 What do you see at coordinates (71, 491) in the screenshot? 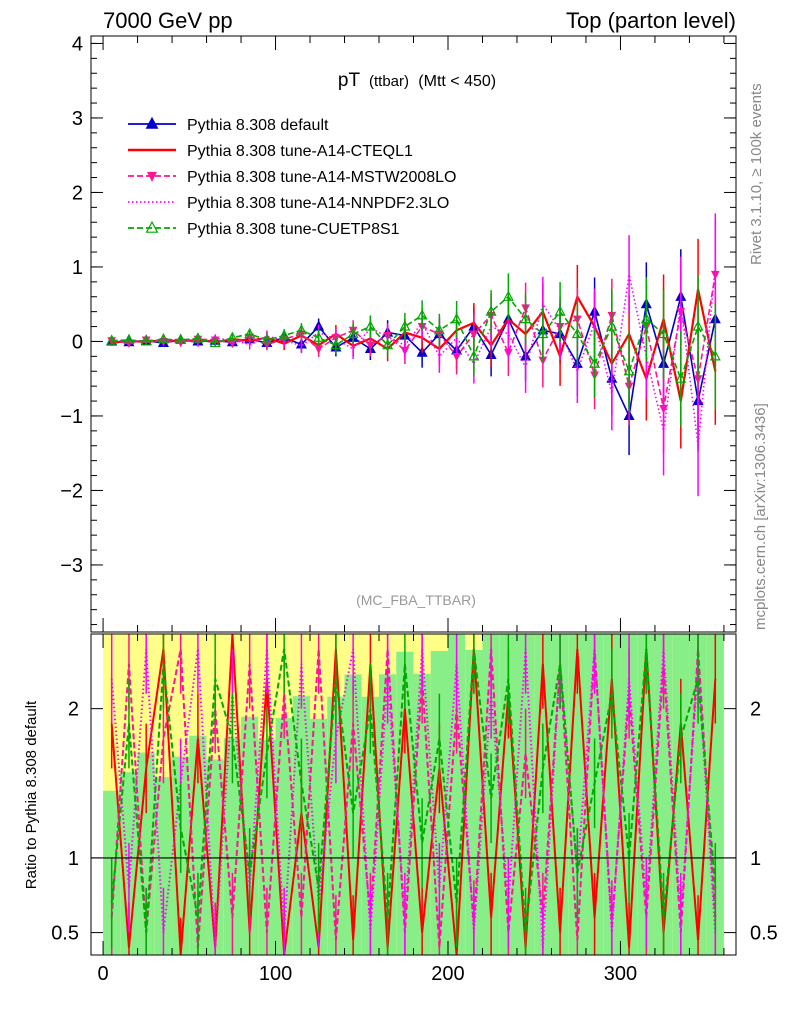
I see `main-y-tick-label: −2` at bounding box center [71, 491].